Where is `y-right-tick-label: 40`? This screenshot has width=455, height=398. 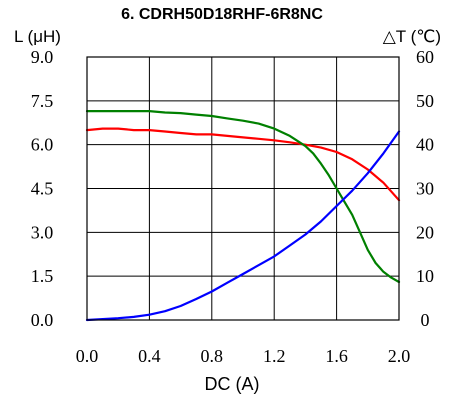 y-right-tick-label: 40 is located at coordinates (425, 145).